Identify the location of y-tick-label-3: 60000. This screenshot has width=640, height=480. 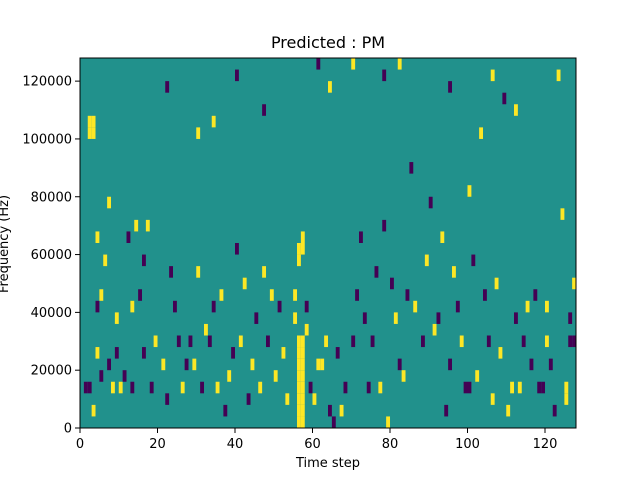
(51, 255).